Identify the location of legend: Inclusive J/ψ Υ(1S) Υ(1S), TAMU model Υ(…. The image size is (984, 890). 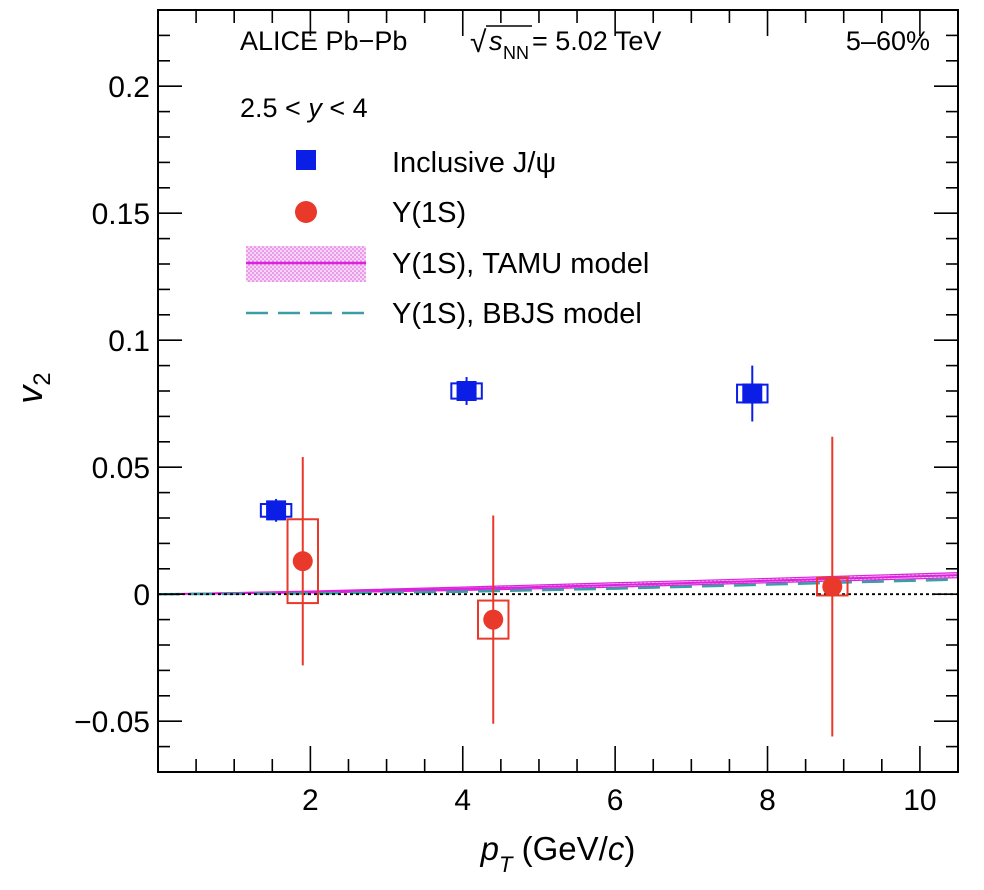
(447, 238).